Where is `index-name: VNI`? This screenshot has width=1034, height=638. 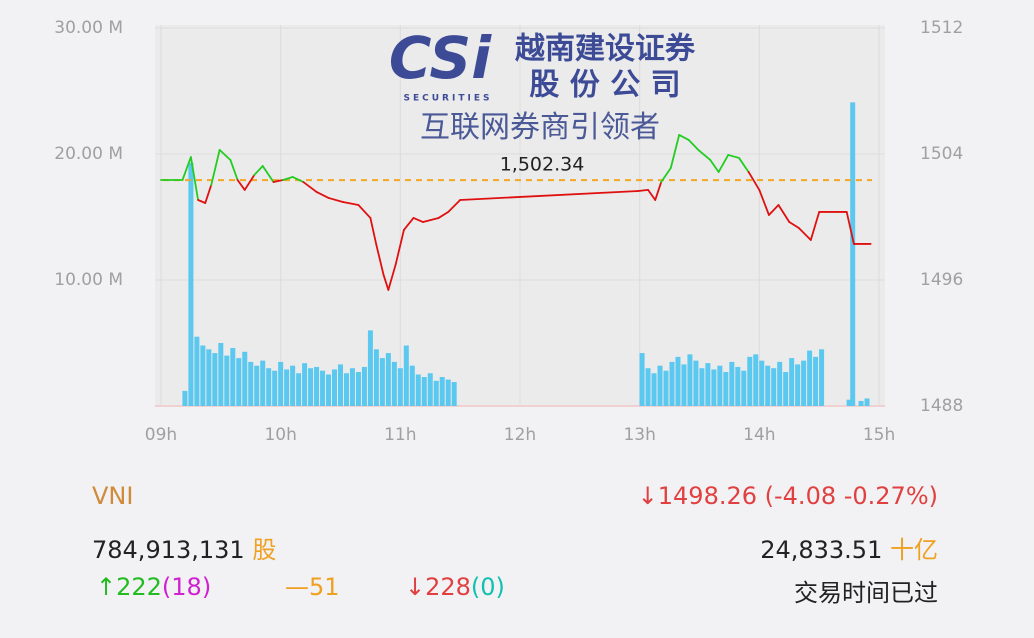
index-name: VNI is located at coordinates (113, 496).